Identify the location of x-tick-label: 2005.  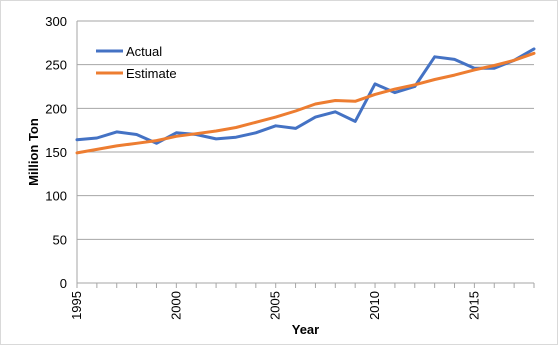
(275, 305).